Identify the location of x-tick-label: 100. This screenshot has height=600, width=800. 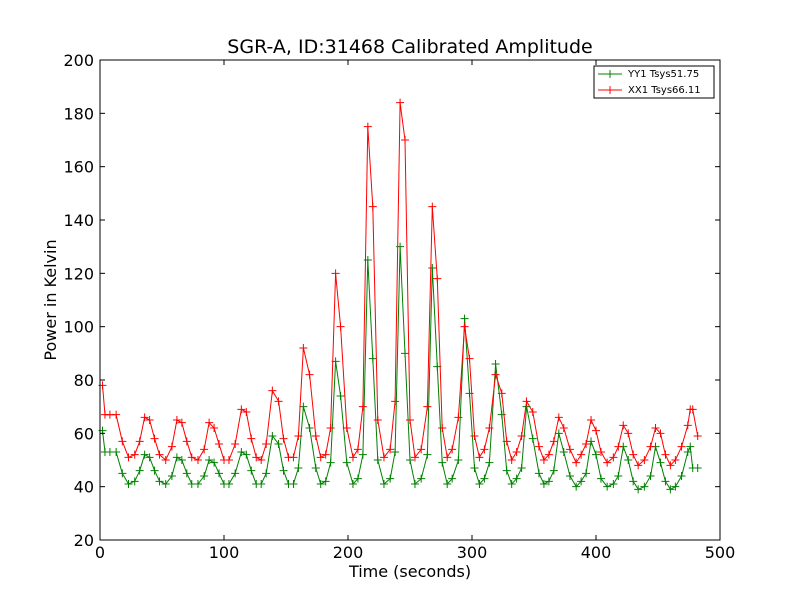
(224, 552).